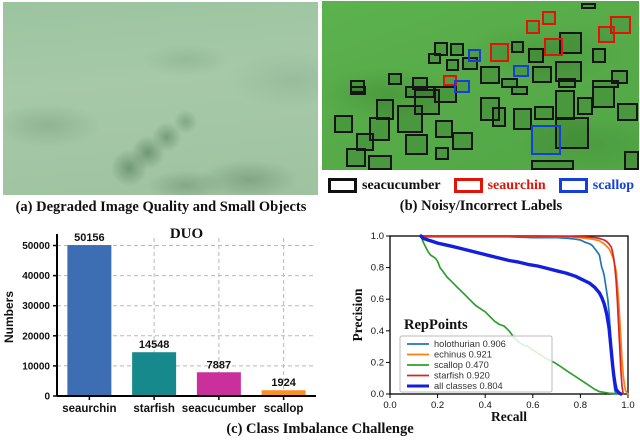  What do you see at coordinates (573, 185) in the screenshot?
I see `scallop-swatch` at bounding box center [573, 185].